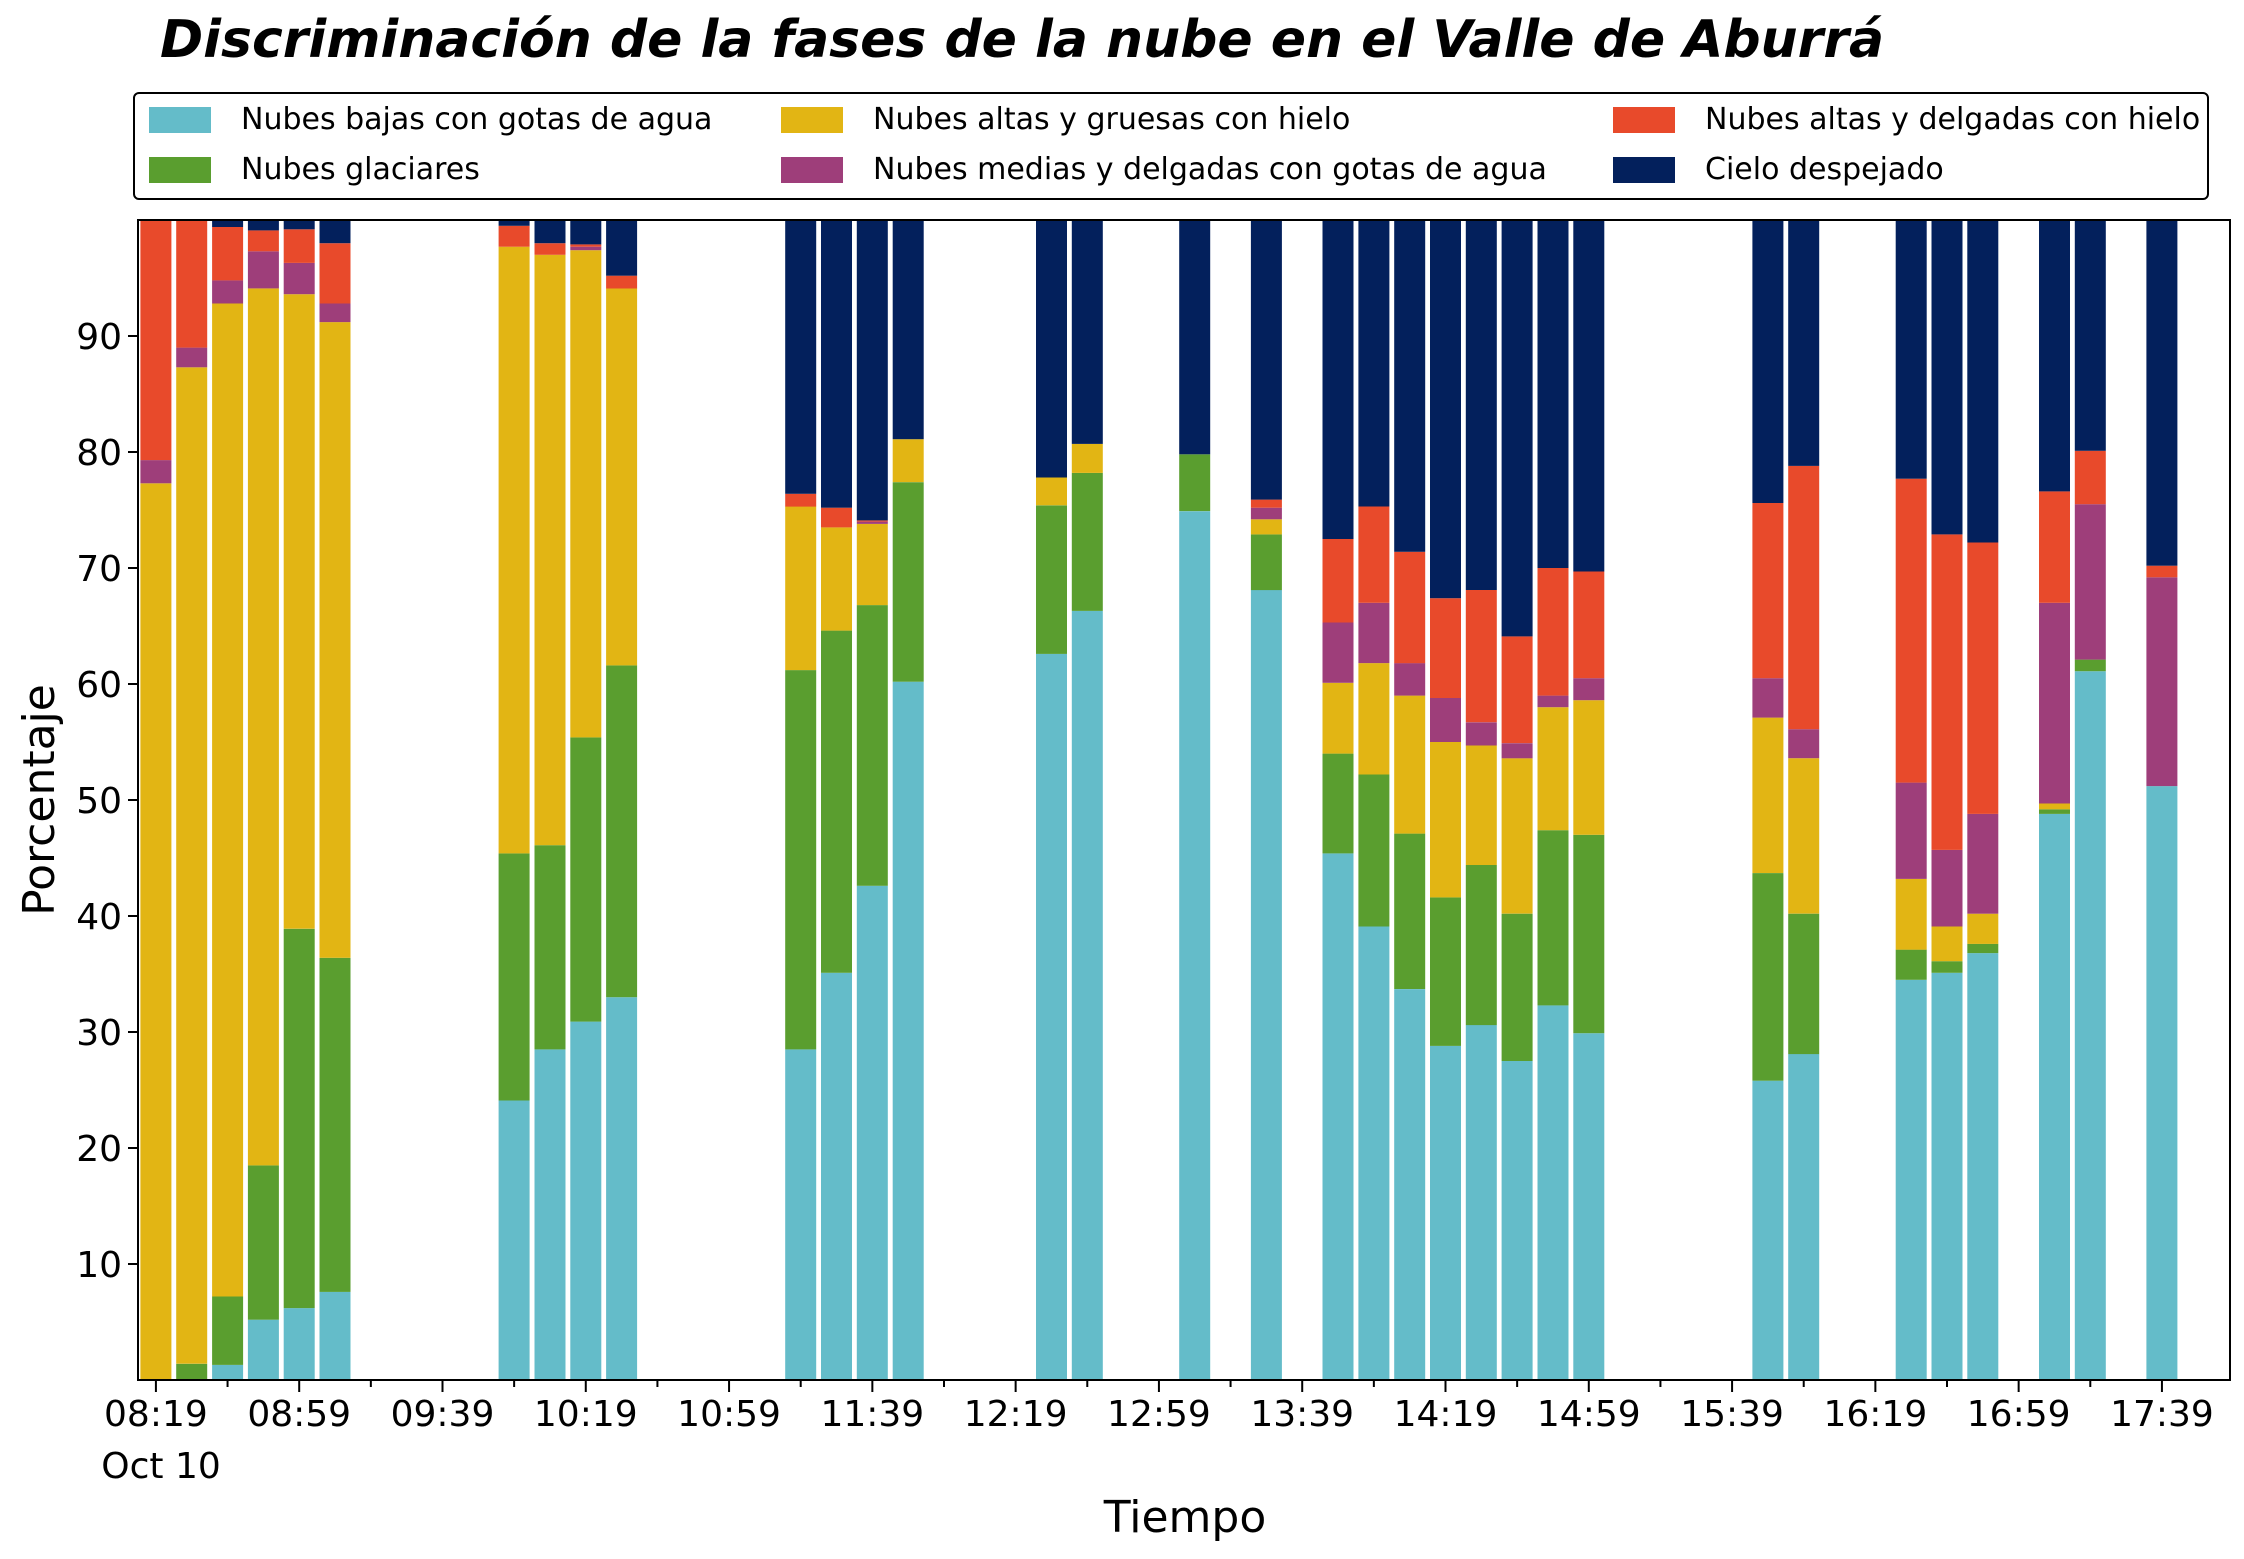 Image resolution: width=2244 pixels, height=1559 pixels. I want to click on y-tick-label: 80, so click(99, 453).